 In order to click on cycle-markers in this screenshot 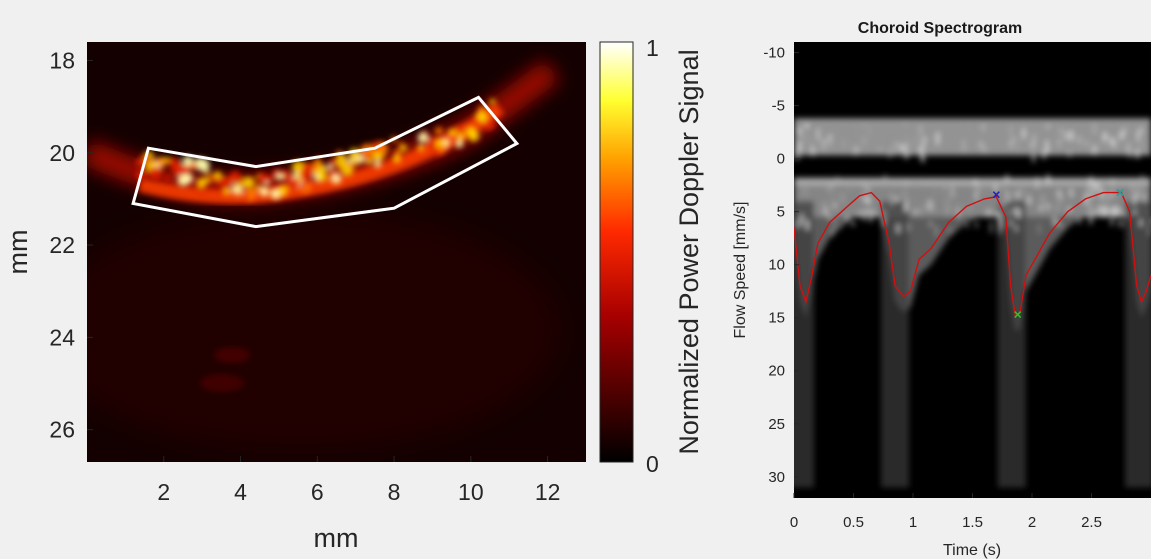, I will do `click(1058, 254)`.